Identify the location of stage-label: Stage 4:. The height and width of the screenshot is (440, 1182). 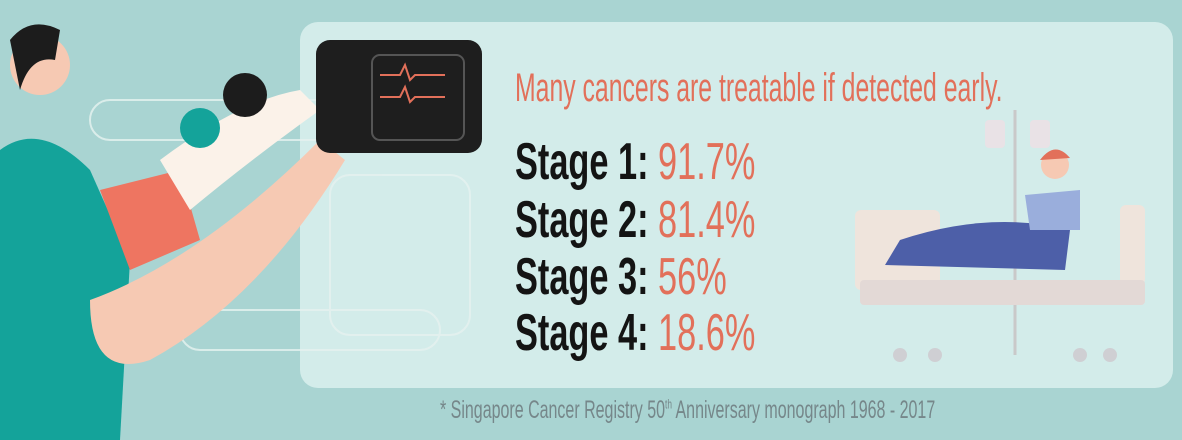
(582, 333).